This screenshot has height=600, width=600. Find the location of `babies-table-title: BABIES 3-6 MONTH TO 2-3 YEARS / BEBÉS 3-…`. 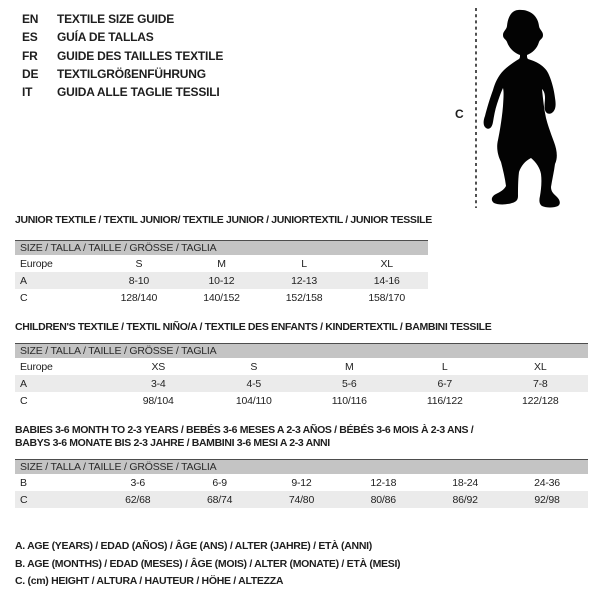

babies-table-title: BABIES 3-6 MONTH TO 2-3 YEARS / BEBÉS 3-… is located at coordinates (301, 437).